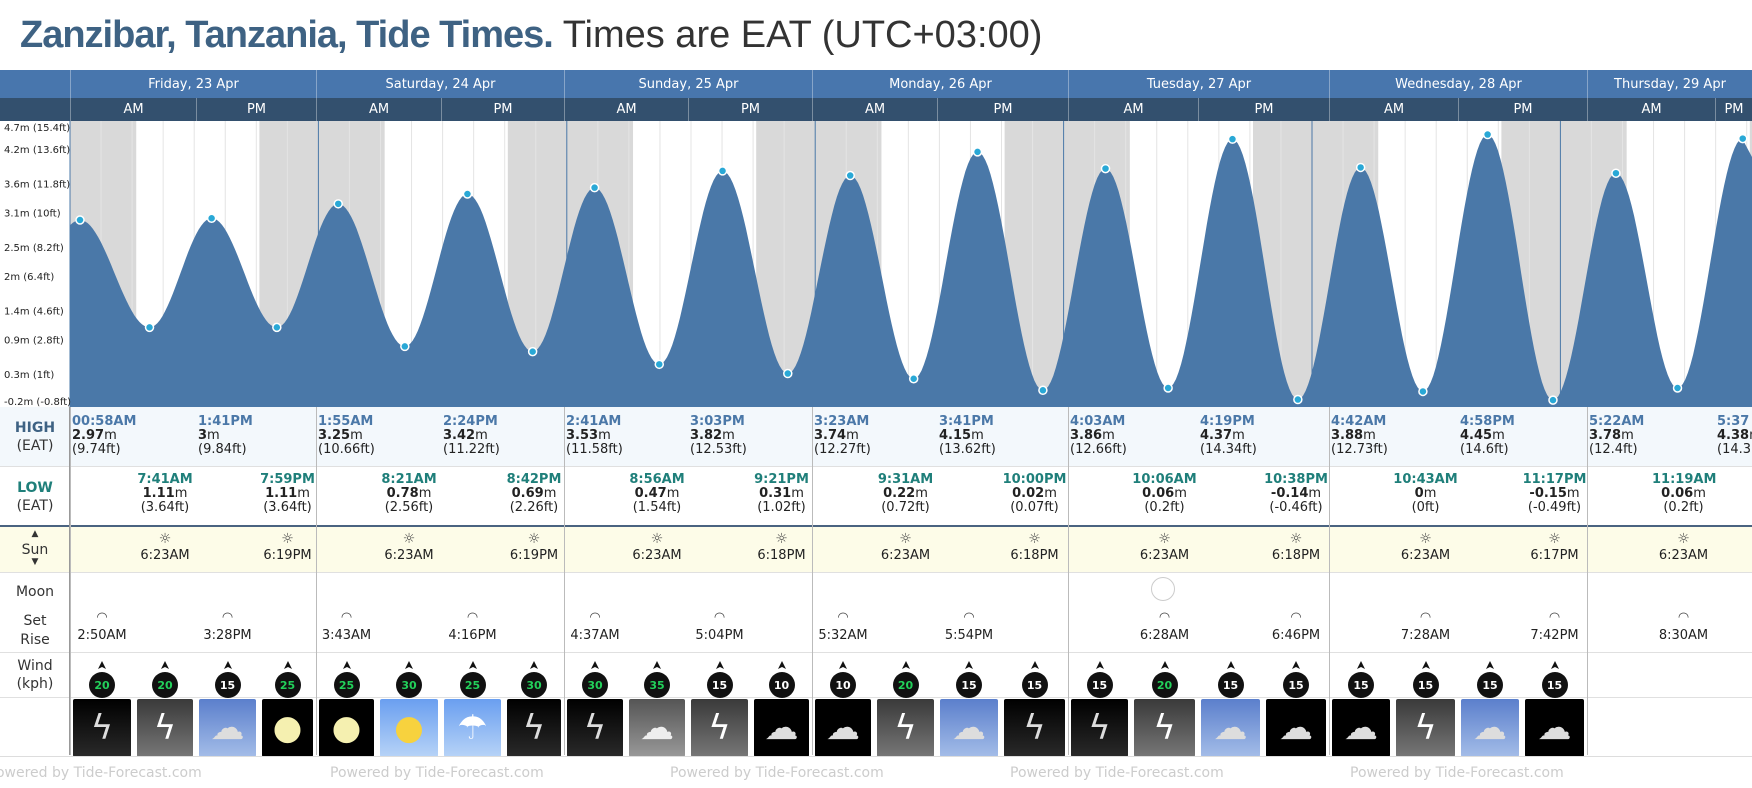 The width and height of the screenshot is (1752, 788). What do you see at coordinates (227, 627) in the screenshot?
I see `moon-cell: ◠ 3:28PM` at bounding box center [227, 627].